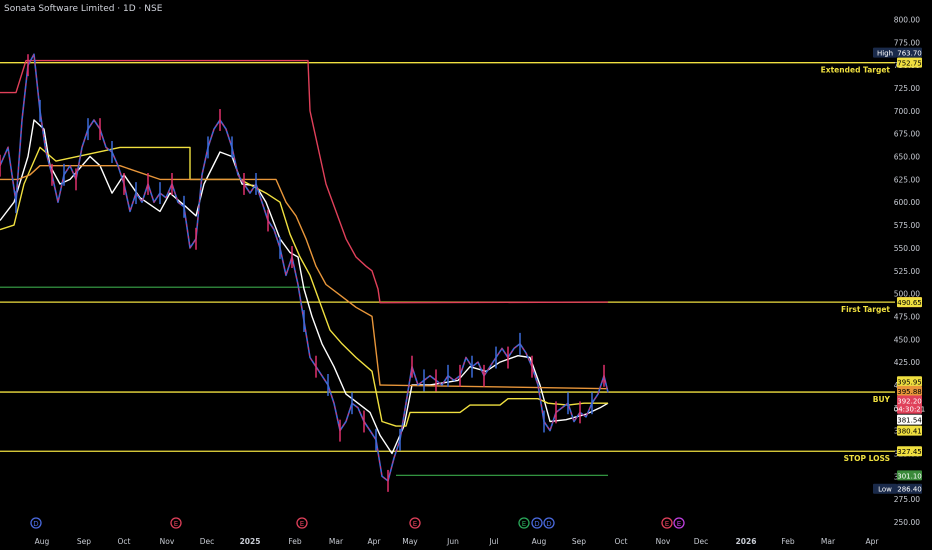 Image resolution: width=932 pixels, height=550 pixels. Describe the element at coordinates (907, 179) in the screenshot. I see `y-tick-label: 625.00` at that location.